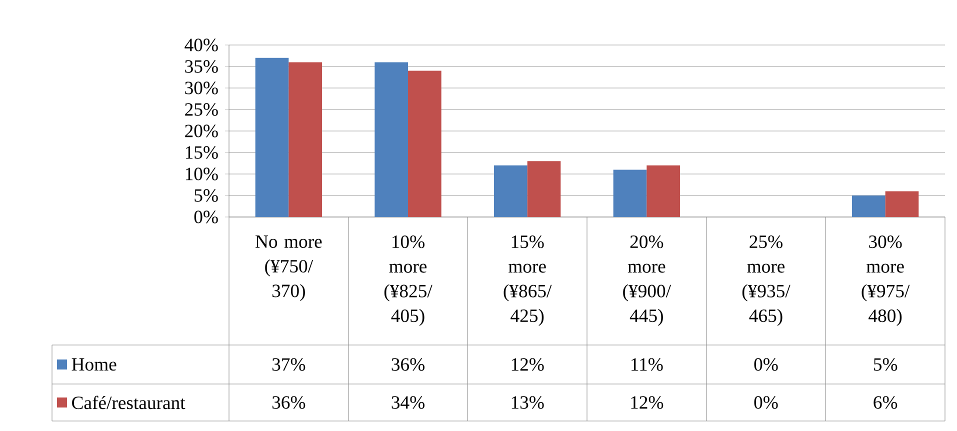 The width and height of the screenshot is (957, 431). What do you see at coordinates (129, 403) in the screenshot?
I see `legend-label: Café/restaurant` at bounding box center [129, 403].